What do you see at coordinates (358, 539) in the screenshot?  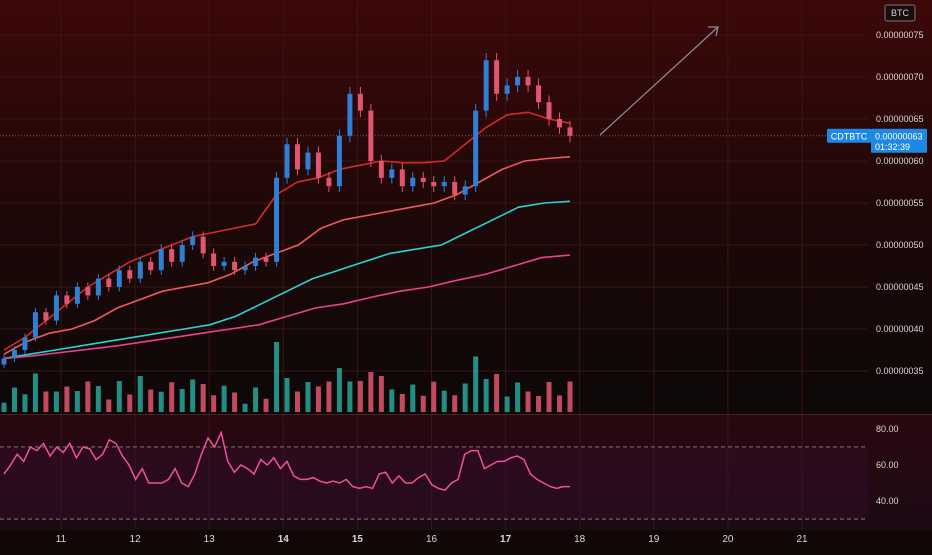 I see `time-tick-label: 15` at bounding box center [358, 539].